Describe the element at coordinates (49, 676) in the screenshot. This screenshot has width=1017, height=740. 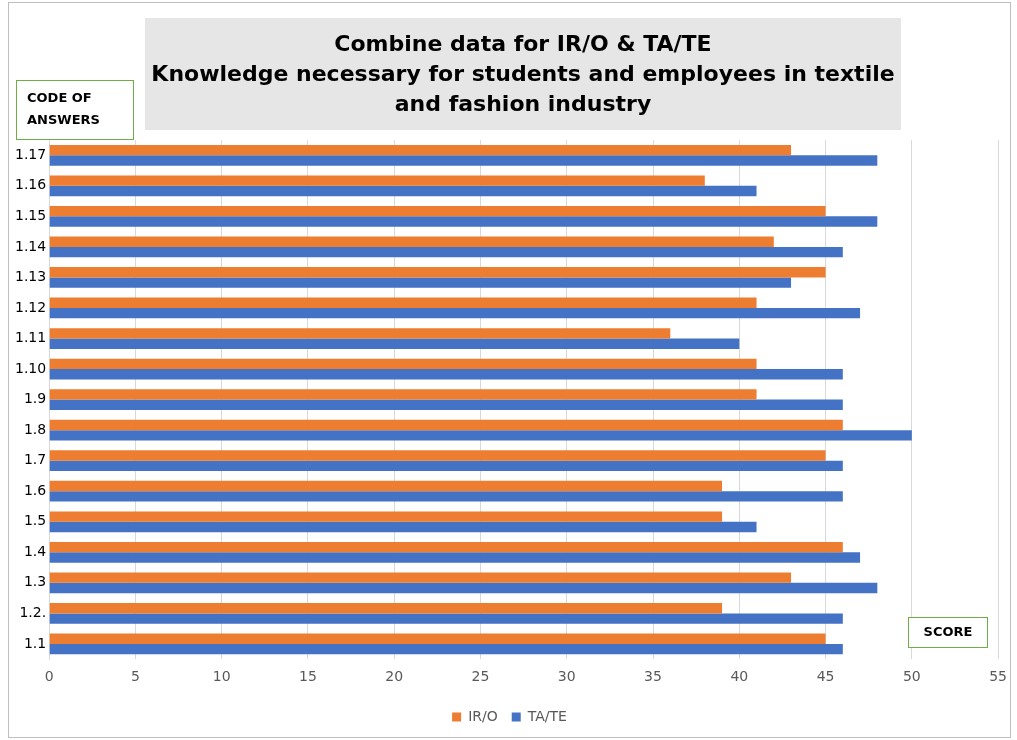
I see `x-tick-label: 0` at that location.